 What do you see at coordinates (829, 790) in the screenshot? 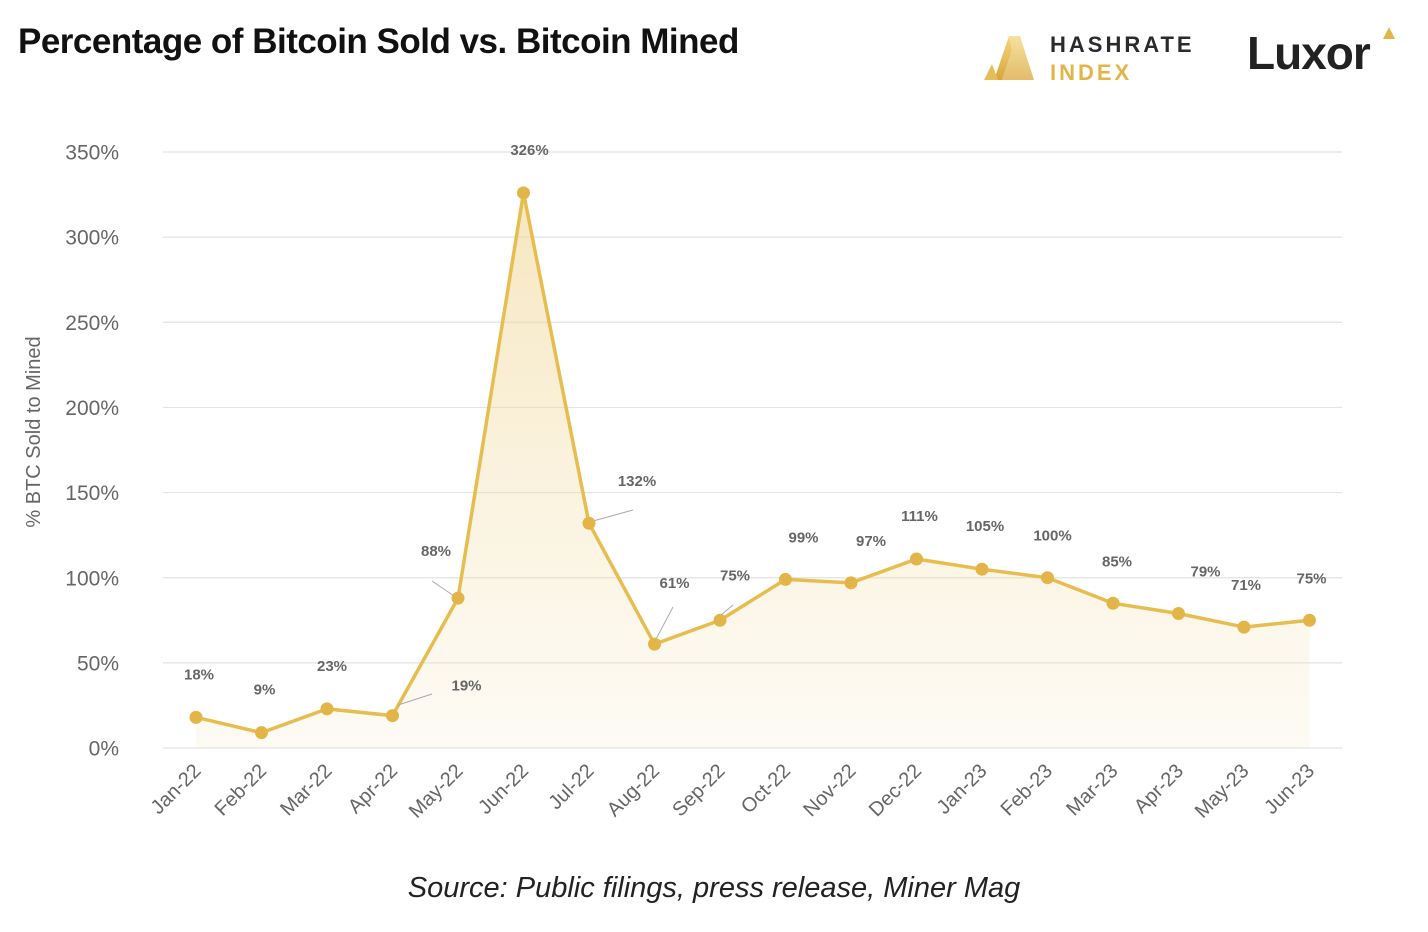
I see `x-tick-label: Nov-22` at bounding box center [829, 790].